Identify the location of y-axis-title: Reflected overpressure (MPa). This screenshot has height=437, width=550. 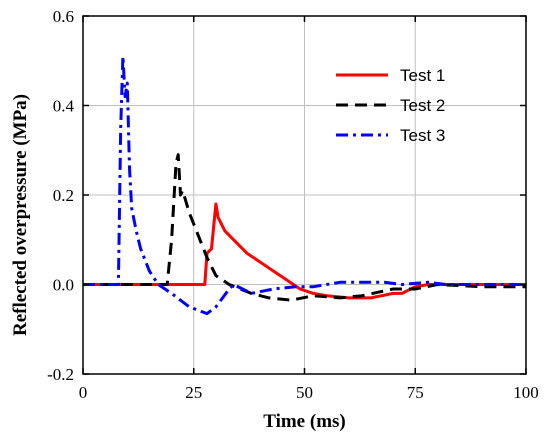
(20, 215).